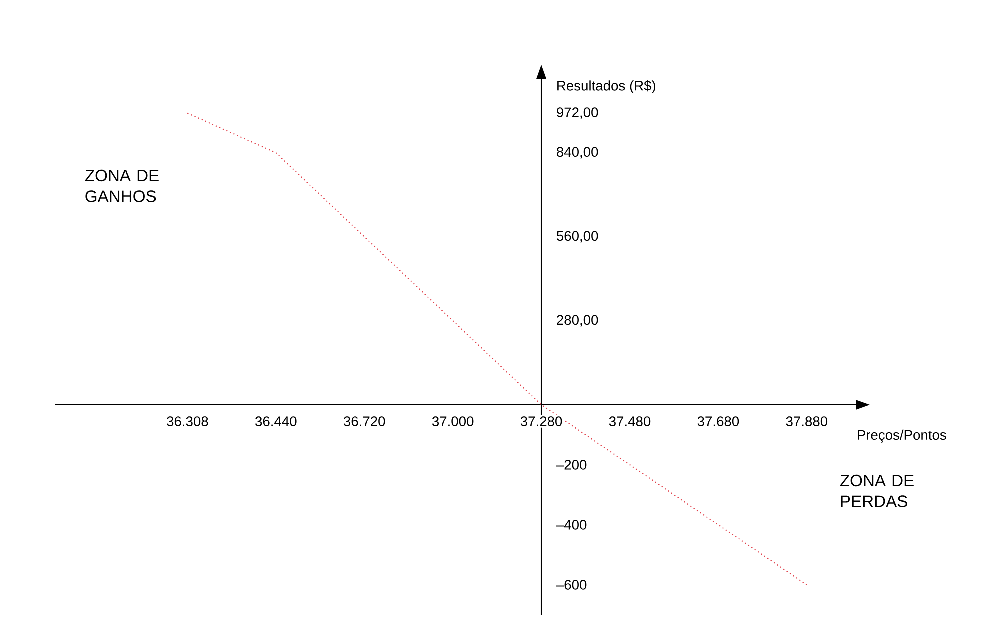  I want to click on annotation: ZONA DE PERDAS, so click(877, 491).